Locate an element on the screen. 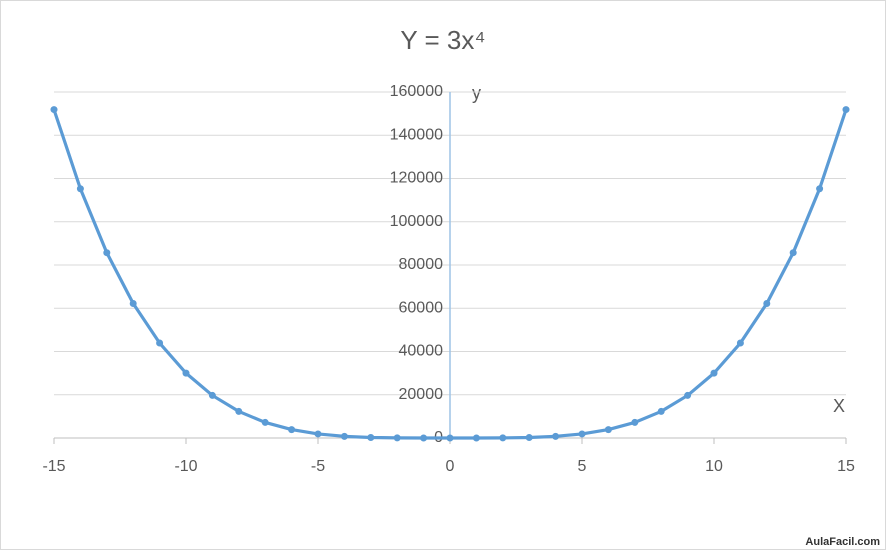 The height and width of the screenshot is (550, 886). x-tick-label: 0 is located at coordinates (450, 466).